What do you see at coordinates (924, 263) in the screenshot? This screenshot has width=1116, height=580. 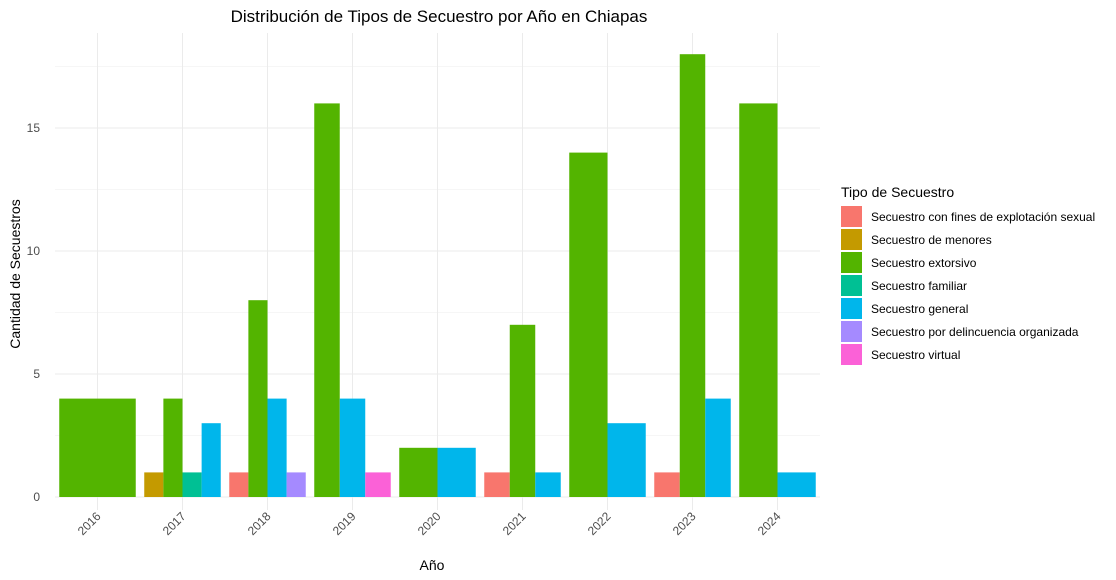 I see `legend-label: Secuestro extorsivo` at bounding box center [924, 263].